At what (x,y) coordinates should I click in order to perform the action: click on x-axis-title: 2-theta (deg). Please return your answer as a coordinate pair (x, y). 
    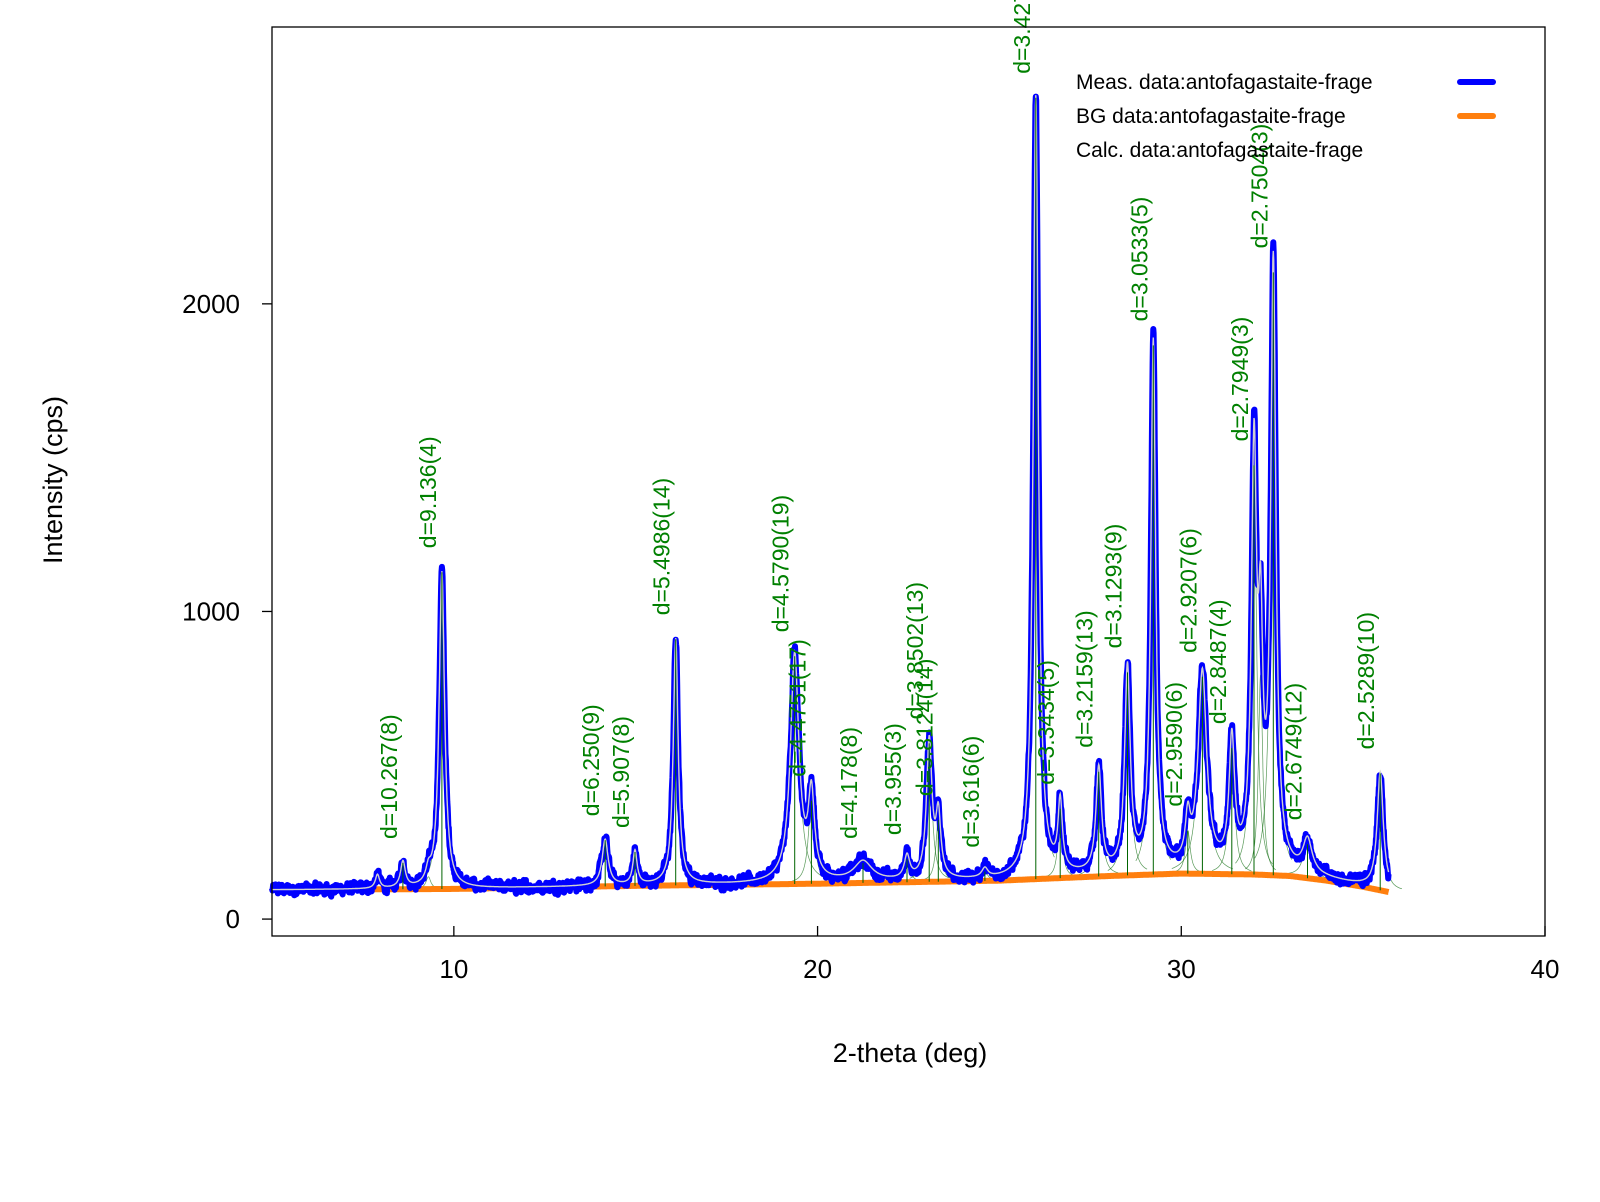
    Looking at the image, I should click on (910, 1053).